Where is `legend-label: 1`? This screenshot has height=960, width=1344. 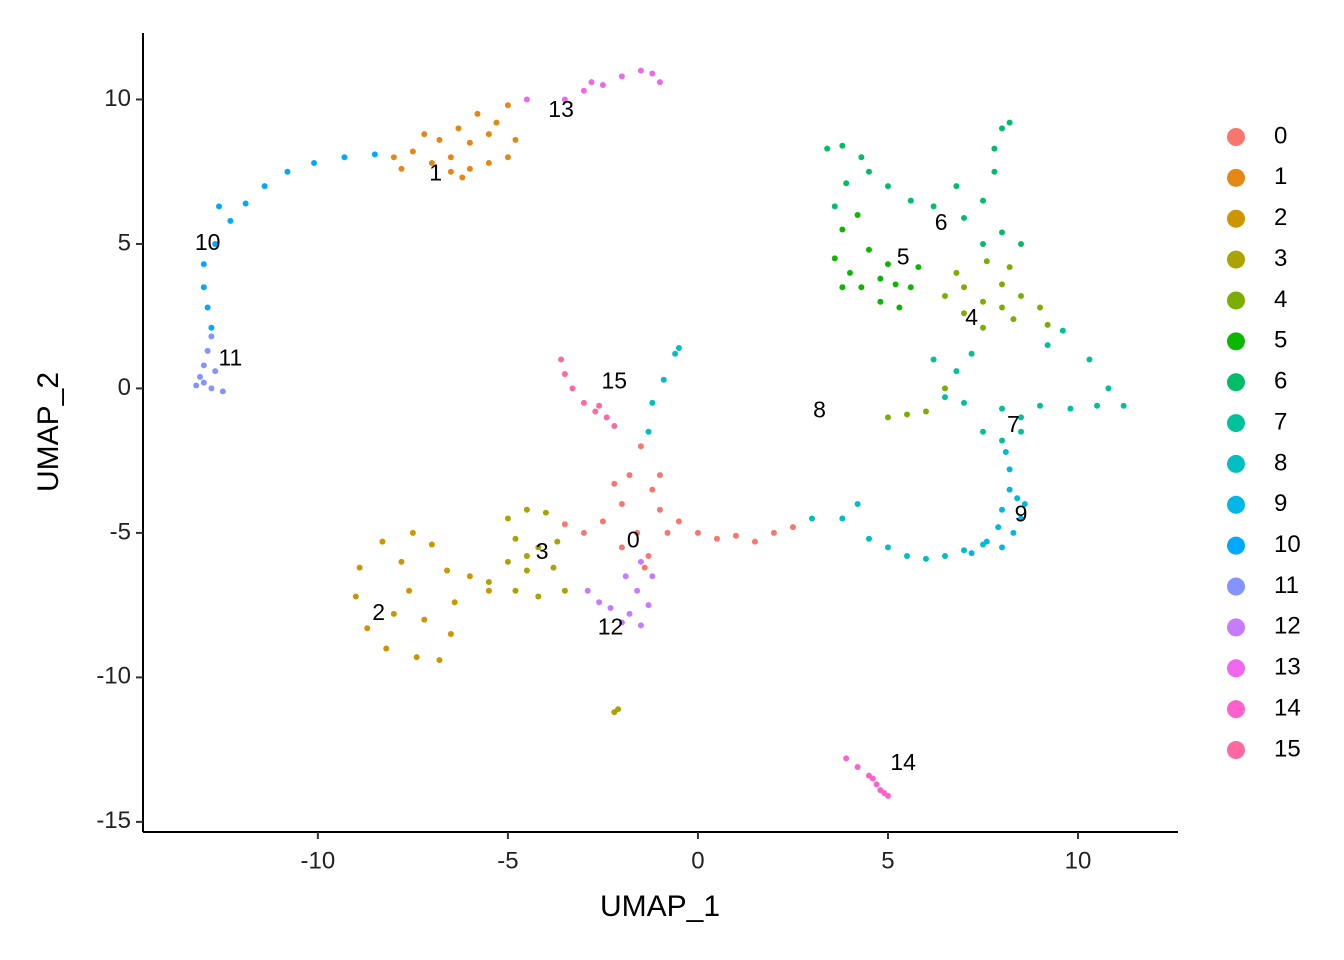
legend-label: 1 is located at coordinates (1280, 176).